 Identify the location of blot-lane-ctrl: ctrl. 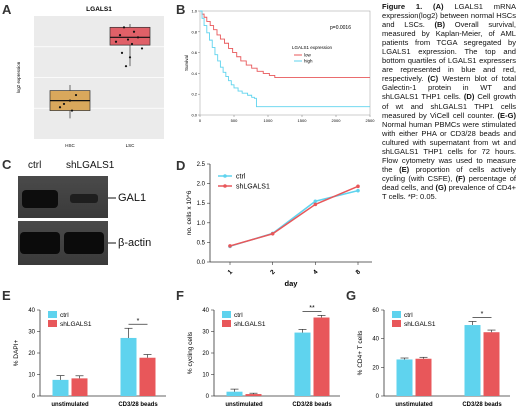
(35, 165).